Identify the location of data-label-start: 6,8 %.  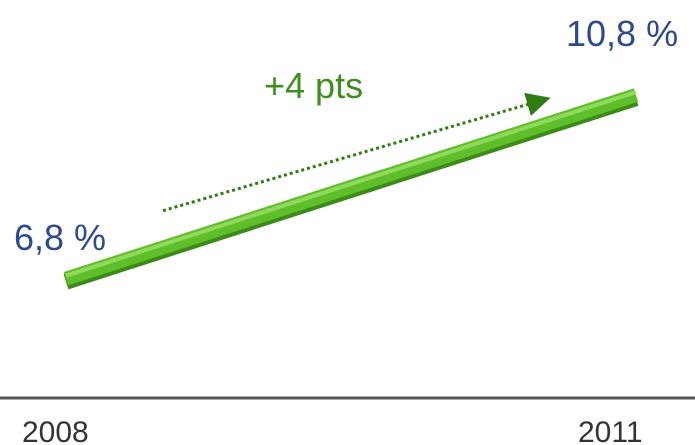
(60, 237).